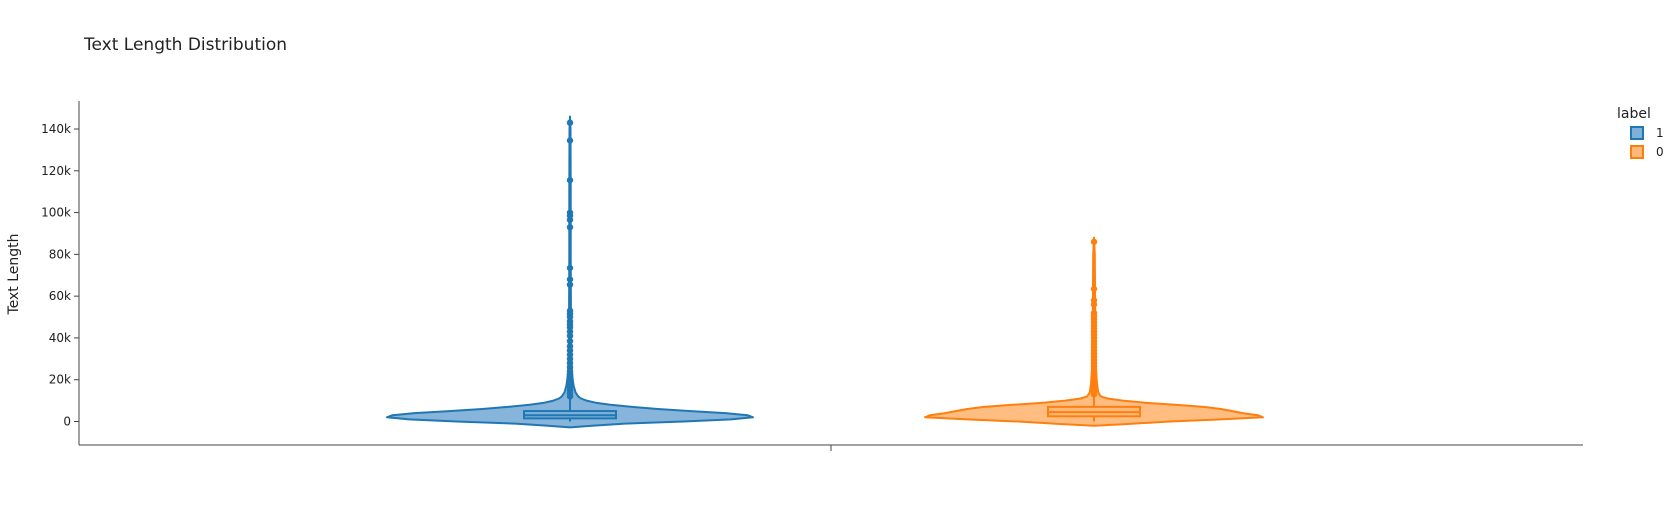 The height and width of the screenshot is (525, 1677). I want to click on legend-item-0: 0, so click(1647, 152).